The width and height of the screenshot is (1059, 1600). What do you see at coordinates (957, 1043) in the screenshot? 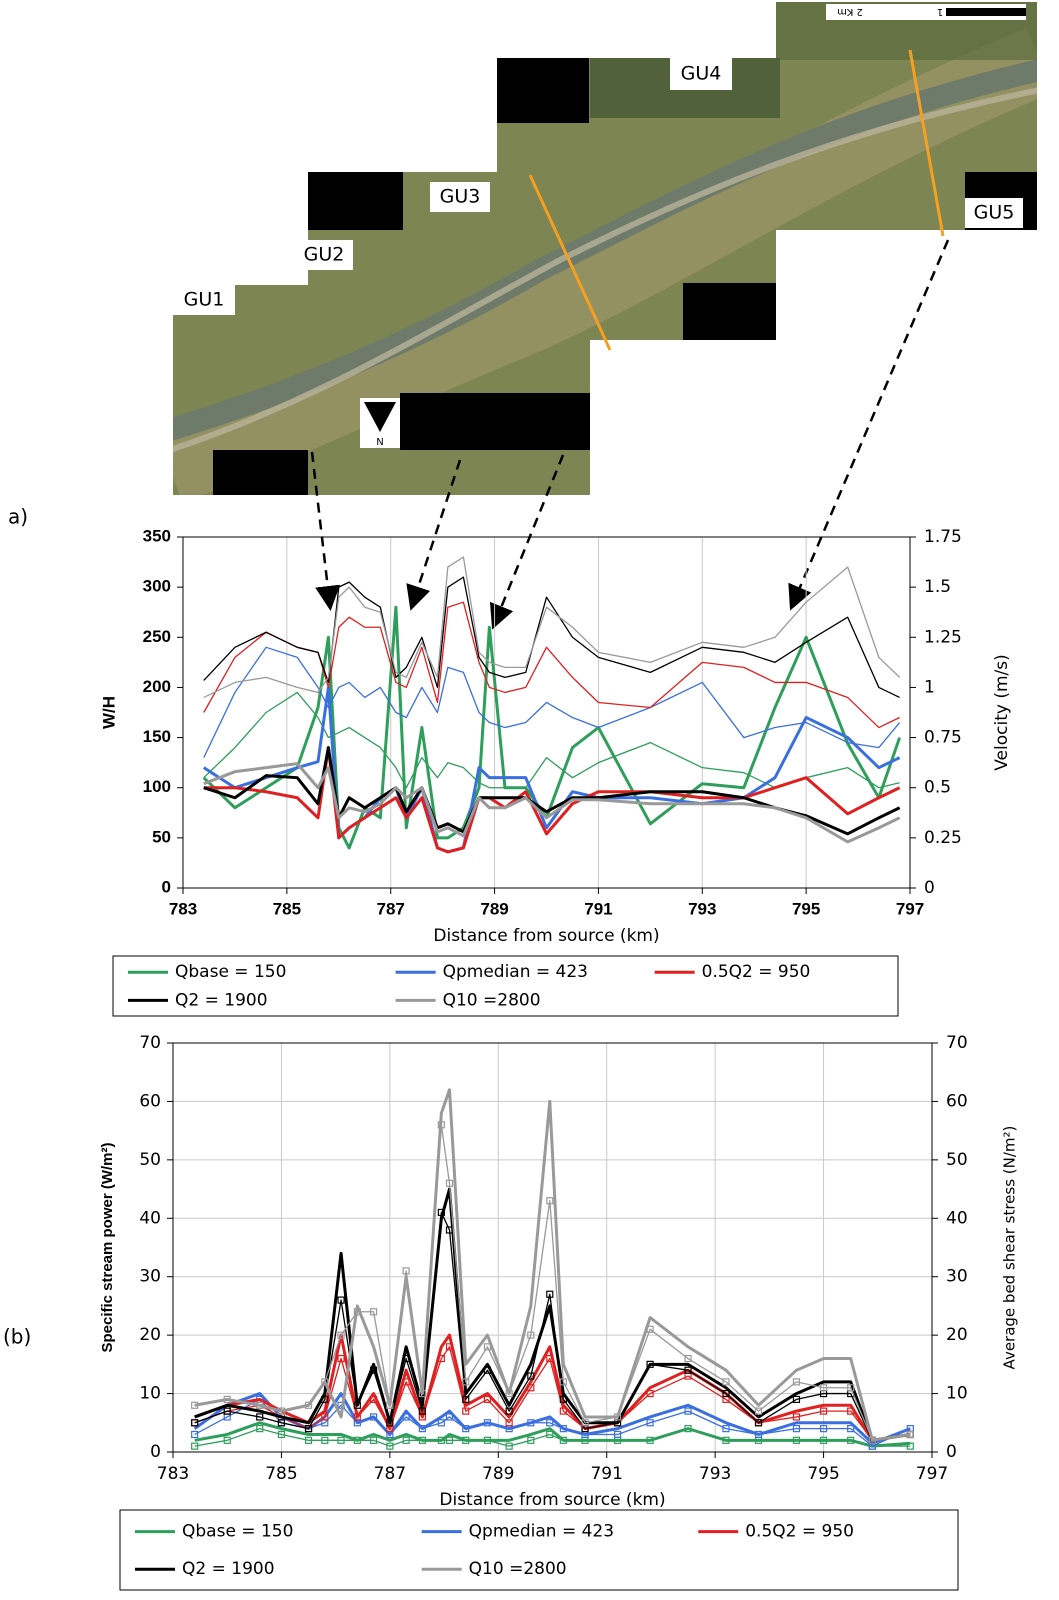
I see `y2-tick-label: 70` at bounding box center [957, 1043].